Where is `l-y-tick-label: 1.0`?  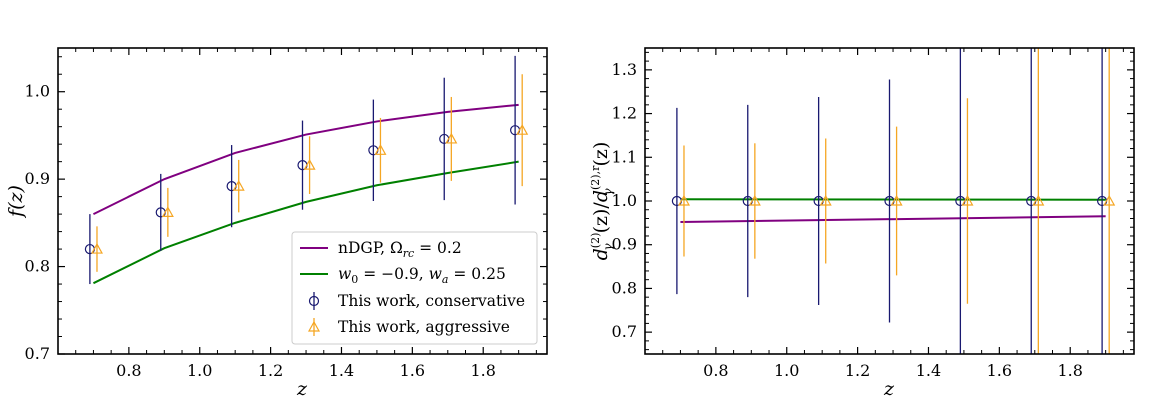
l-y-tick-label: 1.0 is located at coordinates (37, 91).